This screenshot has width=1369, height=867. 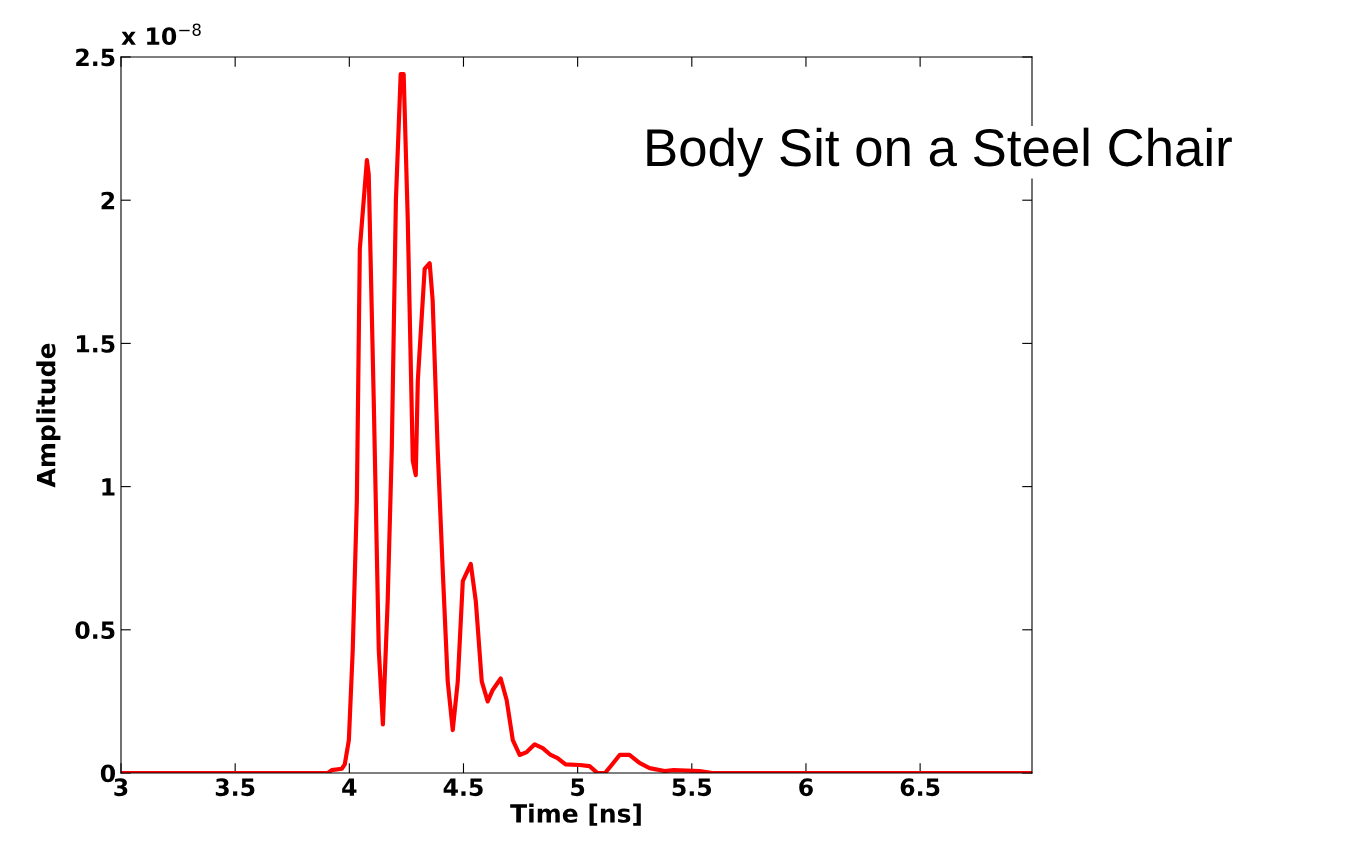 I want to click on x-tick-label: 6, so click(x=806, y=787).